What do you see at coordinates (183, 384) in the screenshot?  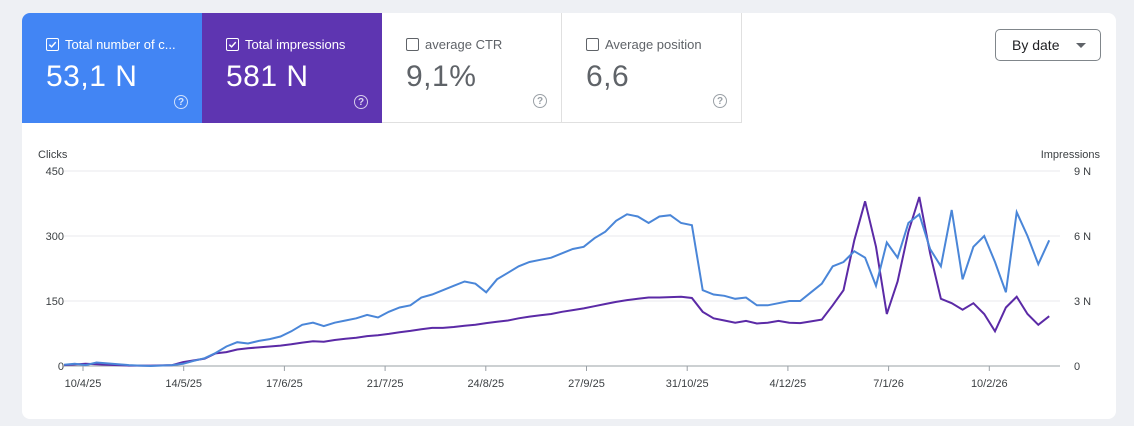 I see `x-tick-label: 14/5/25` at bounding box center [183, 384].